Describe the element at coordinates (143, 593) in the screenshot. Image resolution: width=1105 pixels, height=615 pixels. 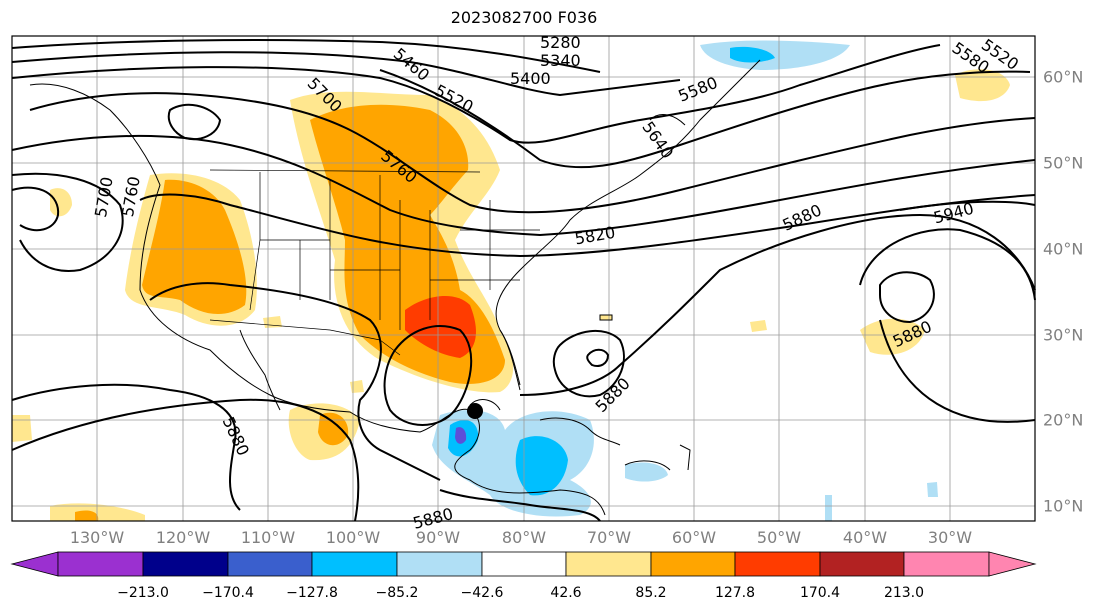
I see `colorbar-tick-label: −213.0` at that location.